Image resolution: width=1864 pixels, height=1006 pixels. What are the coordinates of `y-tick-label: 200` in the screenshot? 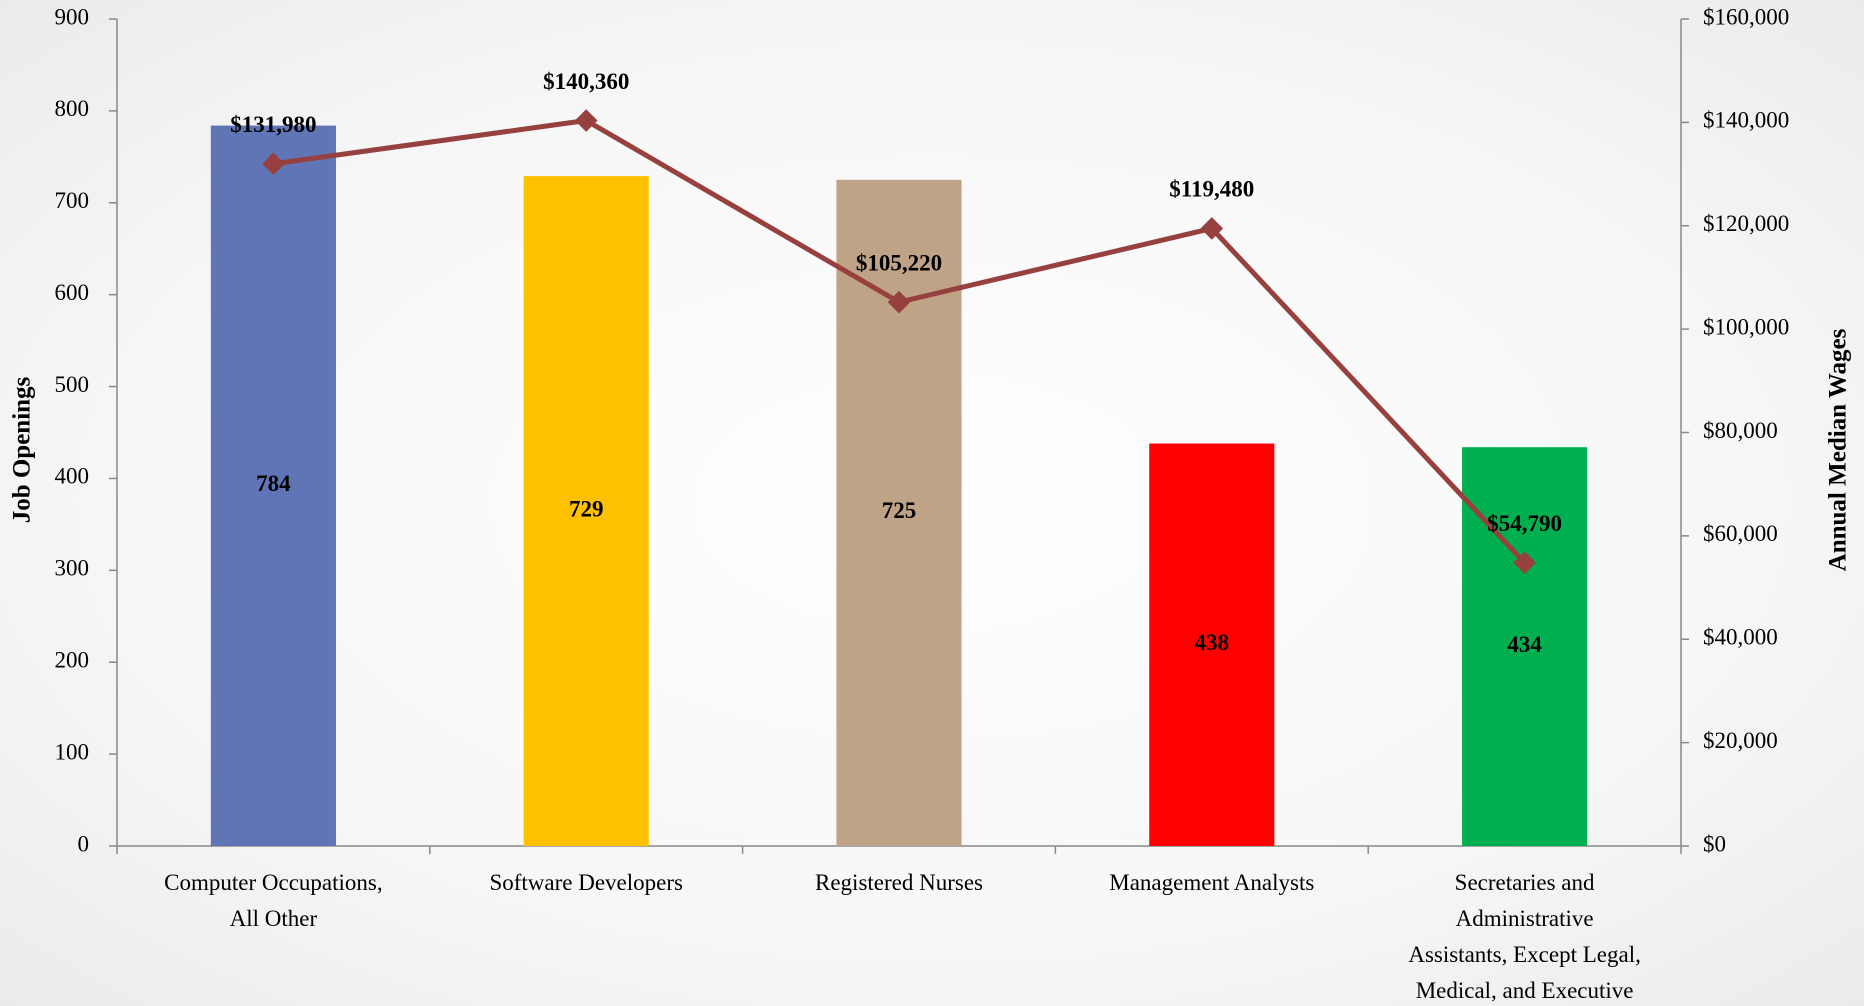 It's located at (72, 660).